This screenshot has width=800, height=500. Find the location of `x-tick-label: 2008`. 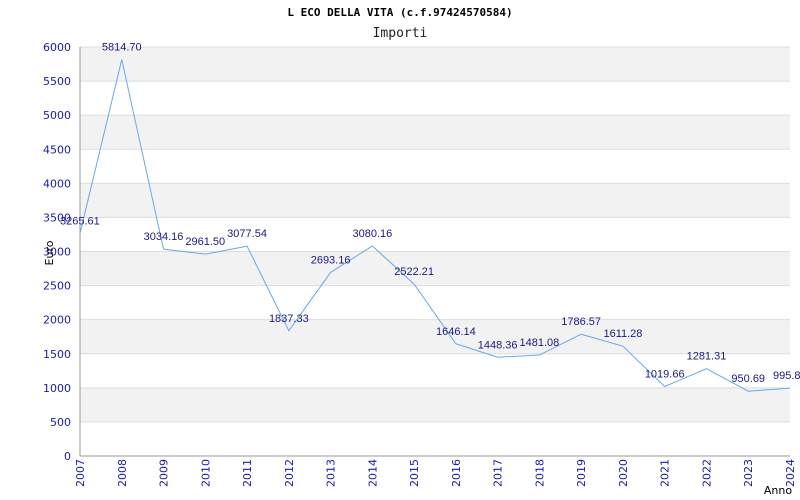

x-tick-label: 2008 is located at coordinates (122, 473).